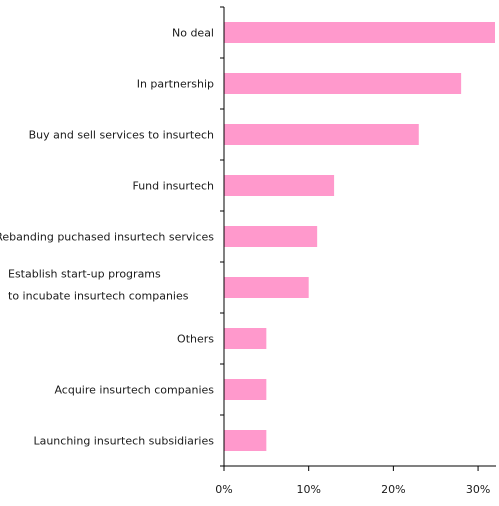 The image size is (499, 506). I want to click on category-label: Rebanding puchased insurtech services, so click(107, 237).